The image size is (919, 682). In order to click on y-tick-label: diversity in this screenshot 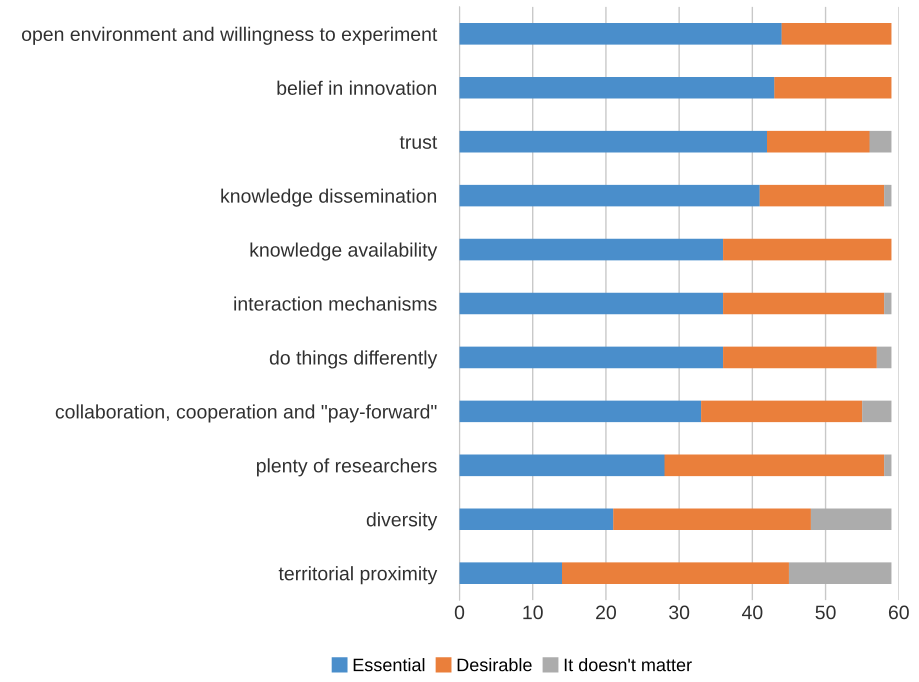, I will do `click(402, 521)`.